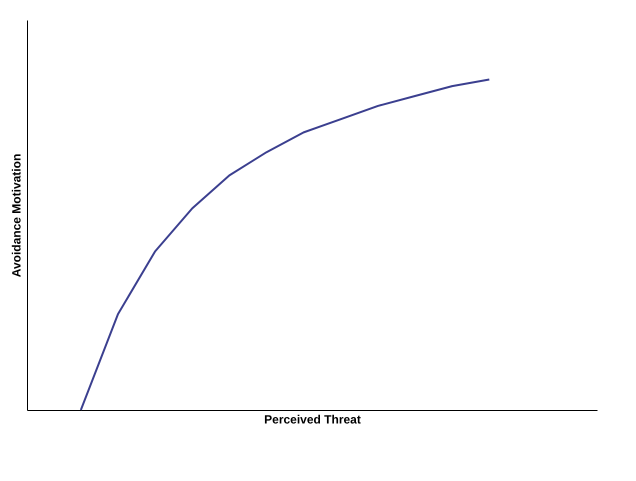 This screenshot has height=481, width=636. Describe the element at coordinates (312, 419) in the screenshot. I see `x-axis-title: Perceived Threat` at that location.